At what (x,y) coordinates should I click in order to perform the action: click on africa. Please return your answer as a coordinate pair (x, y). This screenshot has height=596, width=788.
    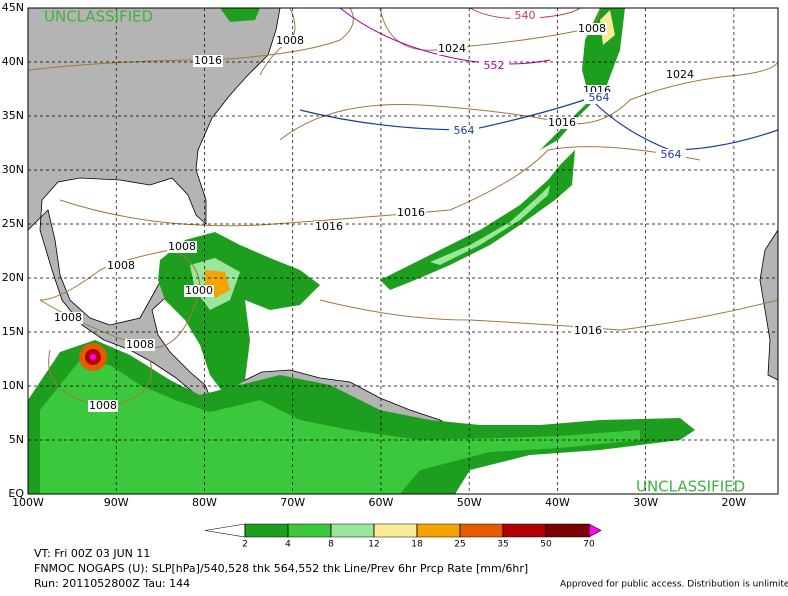
    Looking at the image, I should click on (769, 304).